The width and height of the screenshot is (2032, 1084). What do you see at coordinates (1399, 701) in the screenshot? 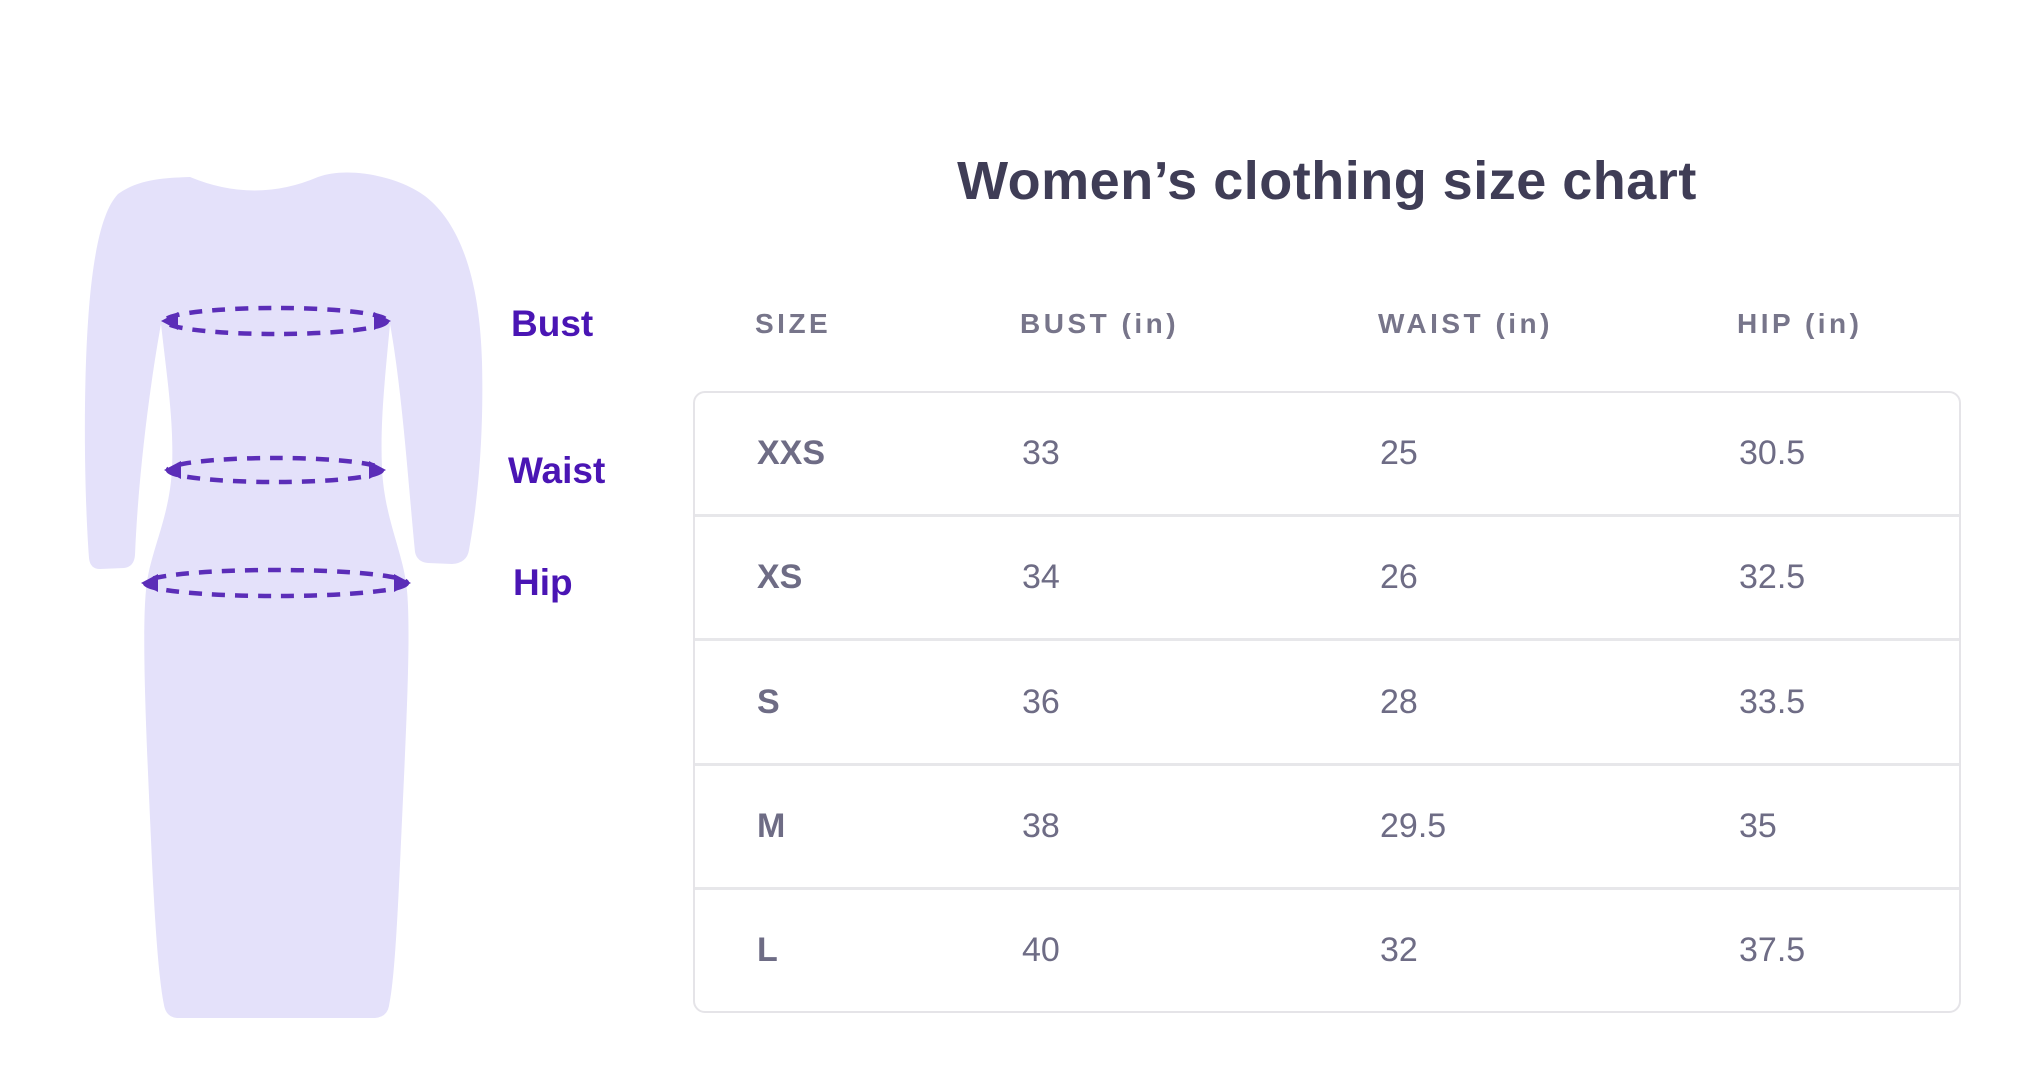
I see `waist-cell: 28` at bounding box center [1399, 701].